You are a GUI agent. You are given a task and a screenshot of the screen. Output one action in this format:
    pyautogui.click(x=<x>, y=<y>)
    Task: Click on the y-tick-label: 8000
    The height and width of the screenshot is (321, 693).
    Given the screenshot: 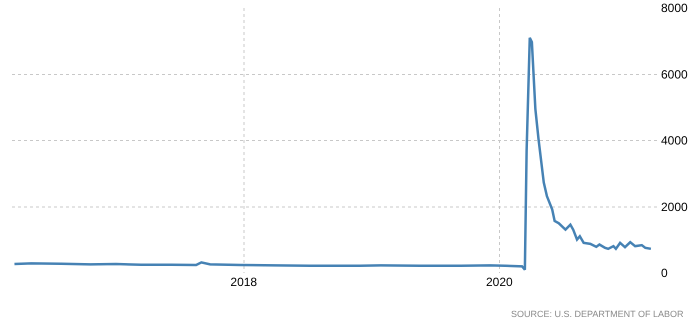 What is the action you would take?
    pyautogui.click(x=674, y=8)
    